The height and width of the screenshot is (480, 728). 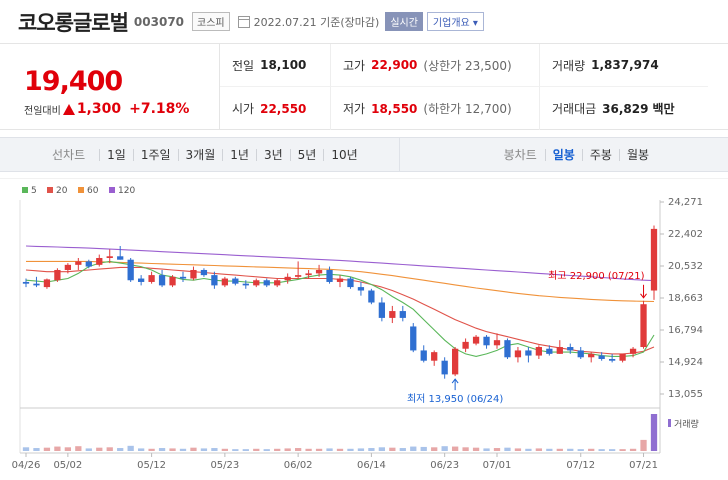 What do you see at coordinates (50, 190) in the screenshot?
I see `legend-swatch-ma20` at bounding box center [50, 190].